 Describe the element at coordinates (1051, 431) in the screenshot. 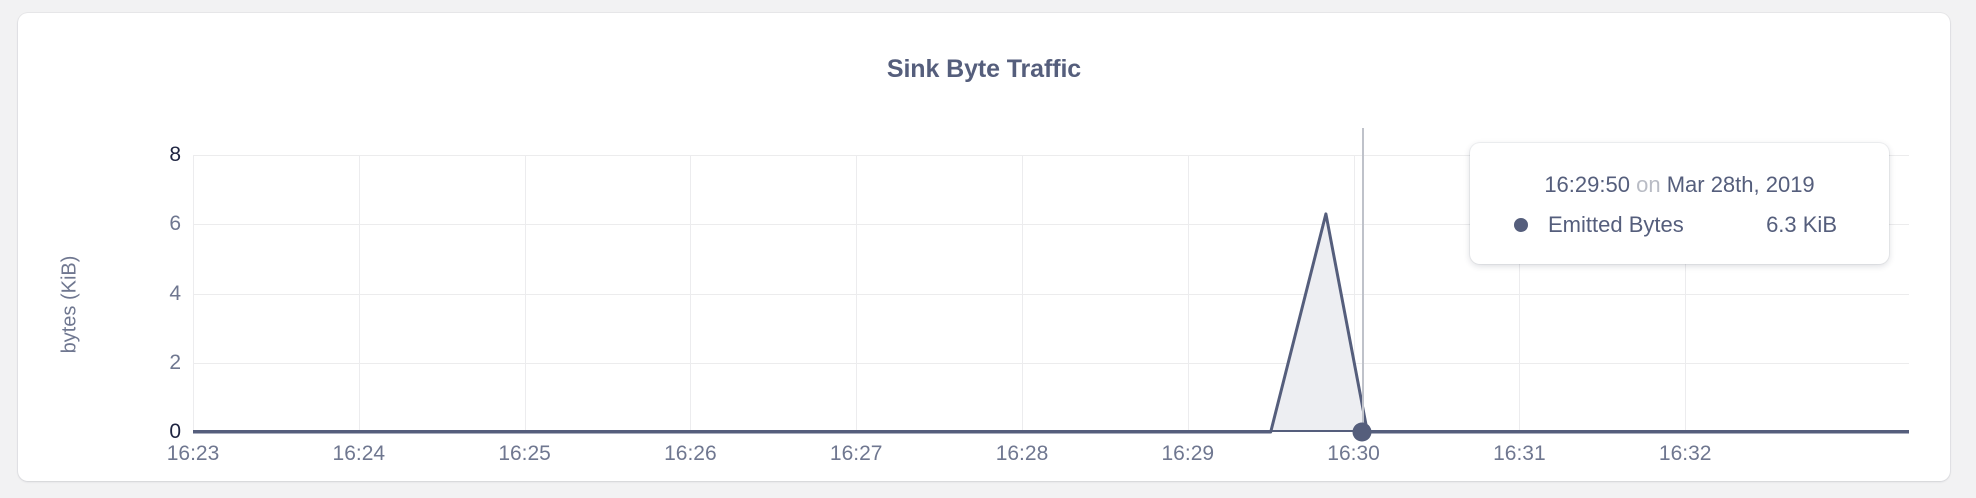

I see `x-axis-line` at that location.